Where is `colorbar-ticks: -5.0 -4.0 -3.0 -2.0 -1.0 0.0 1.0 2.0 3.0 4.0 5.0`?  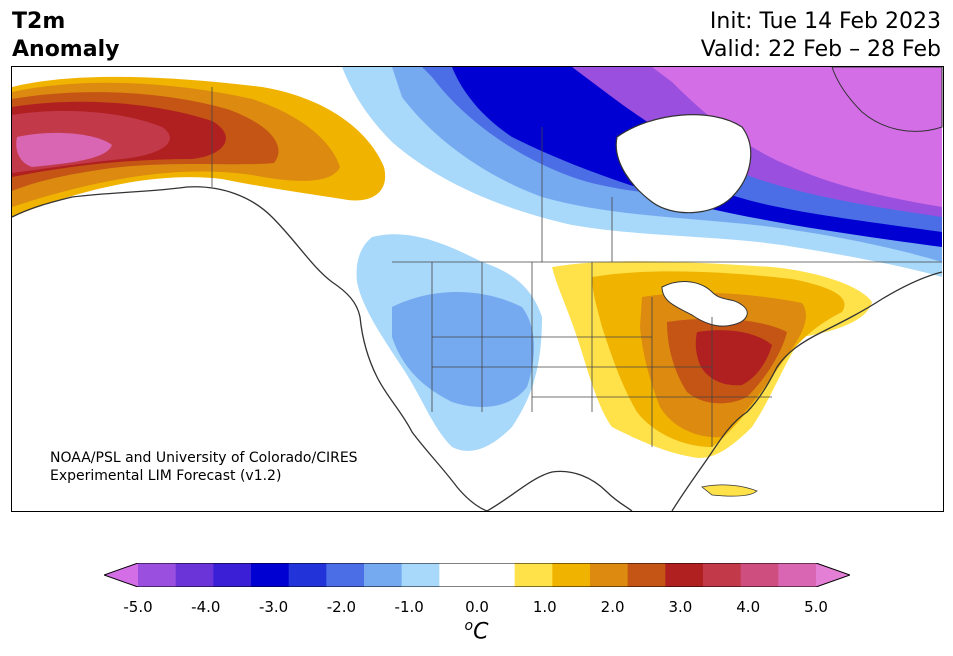 colorbar-ticks: -5.0 -4.0 -3.0 -2.0 -1.0 0.0 1.0 2.0 3.0 4.0 5.0 is located at coordinates (476, 608).